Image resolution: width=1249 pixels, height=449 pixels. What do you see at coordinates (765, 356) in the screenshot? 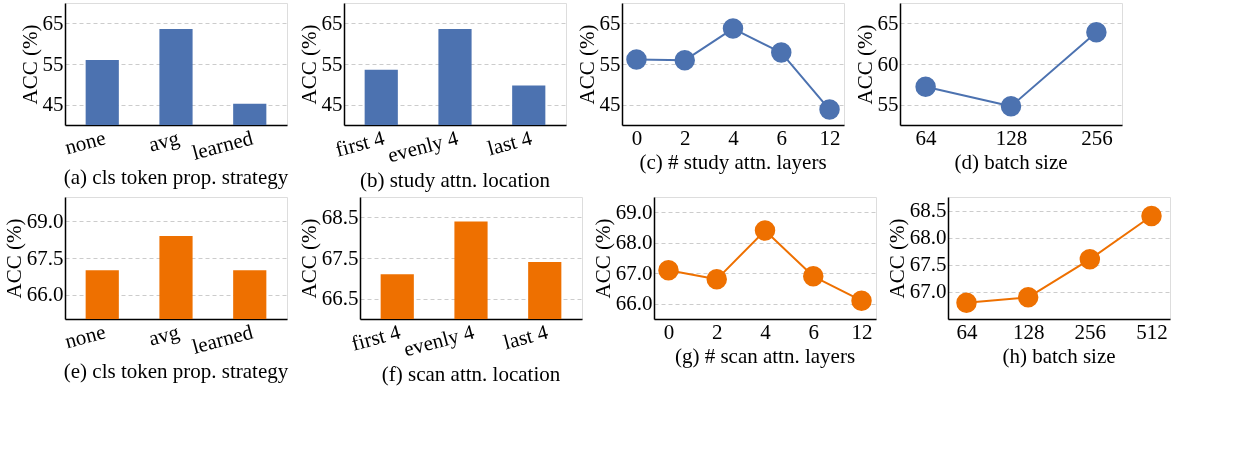
I see `text: (g) # scan attn. layers` at bounding box center [765, 356].